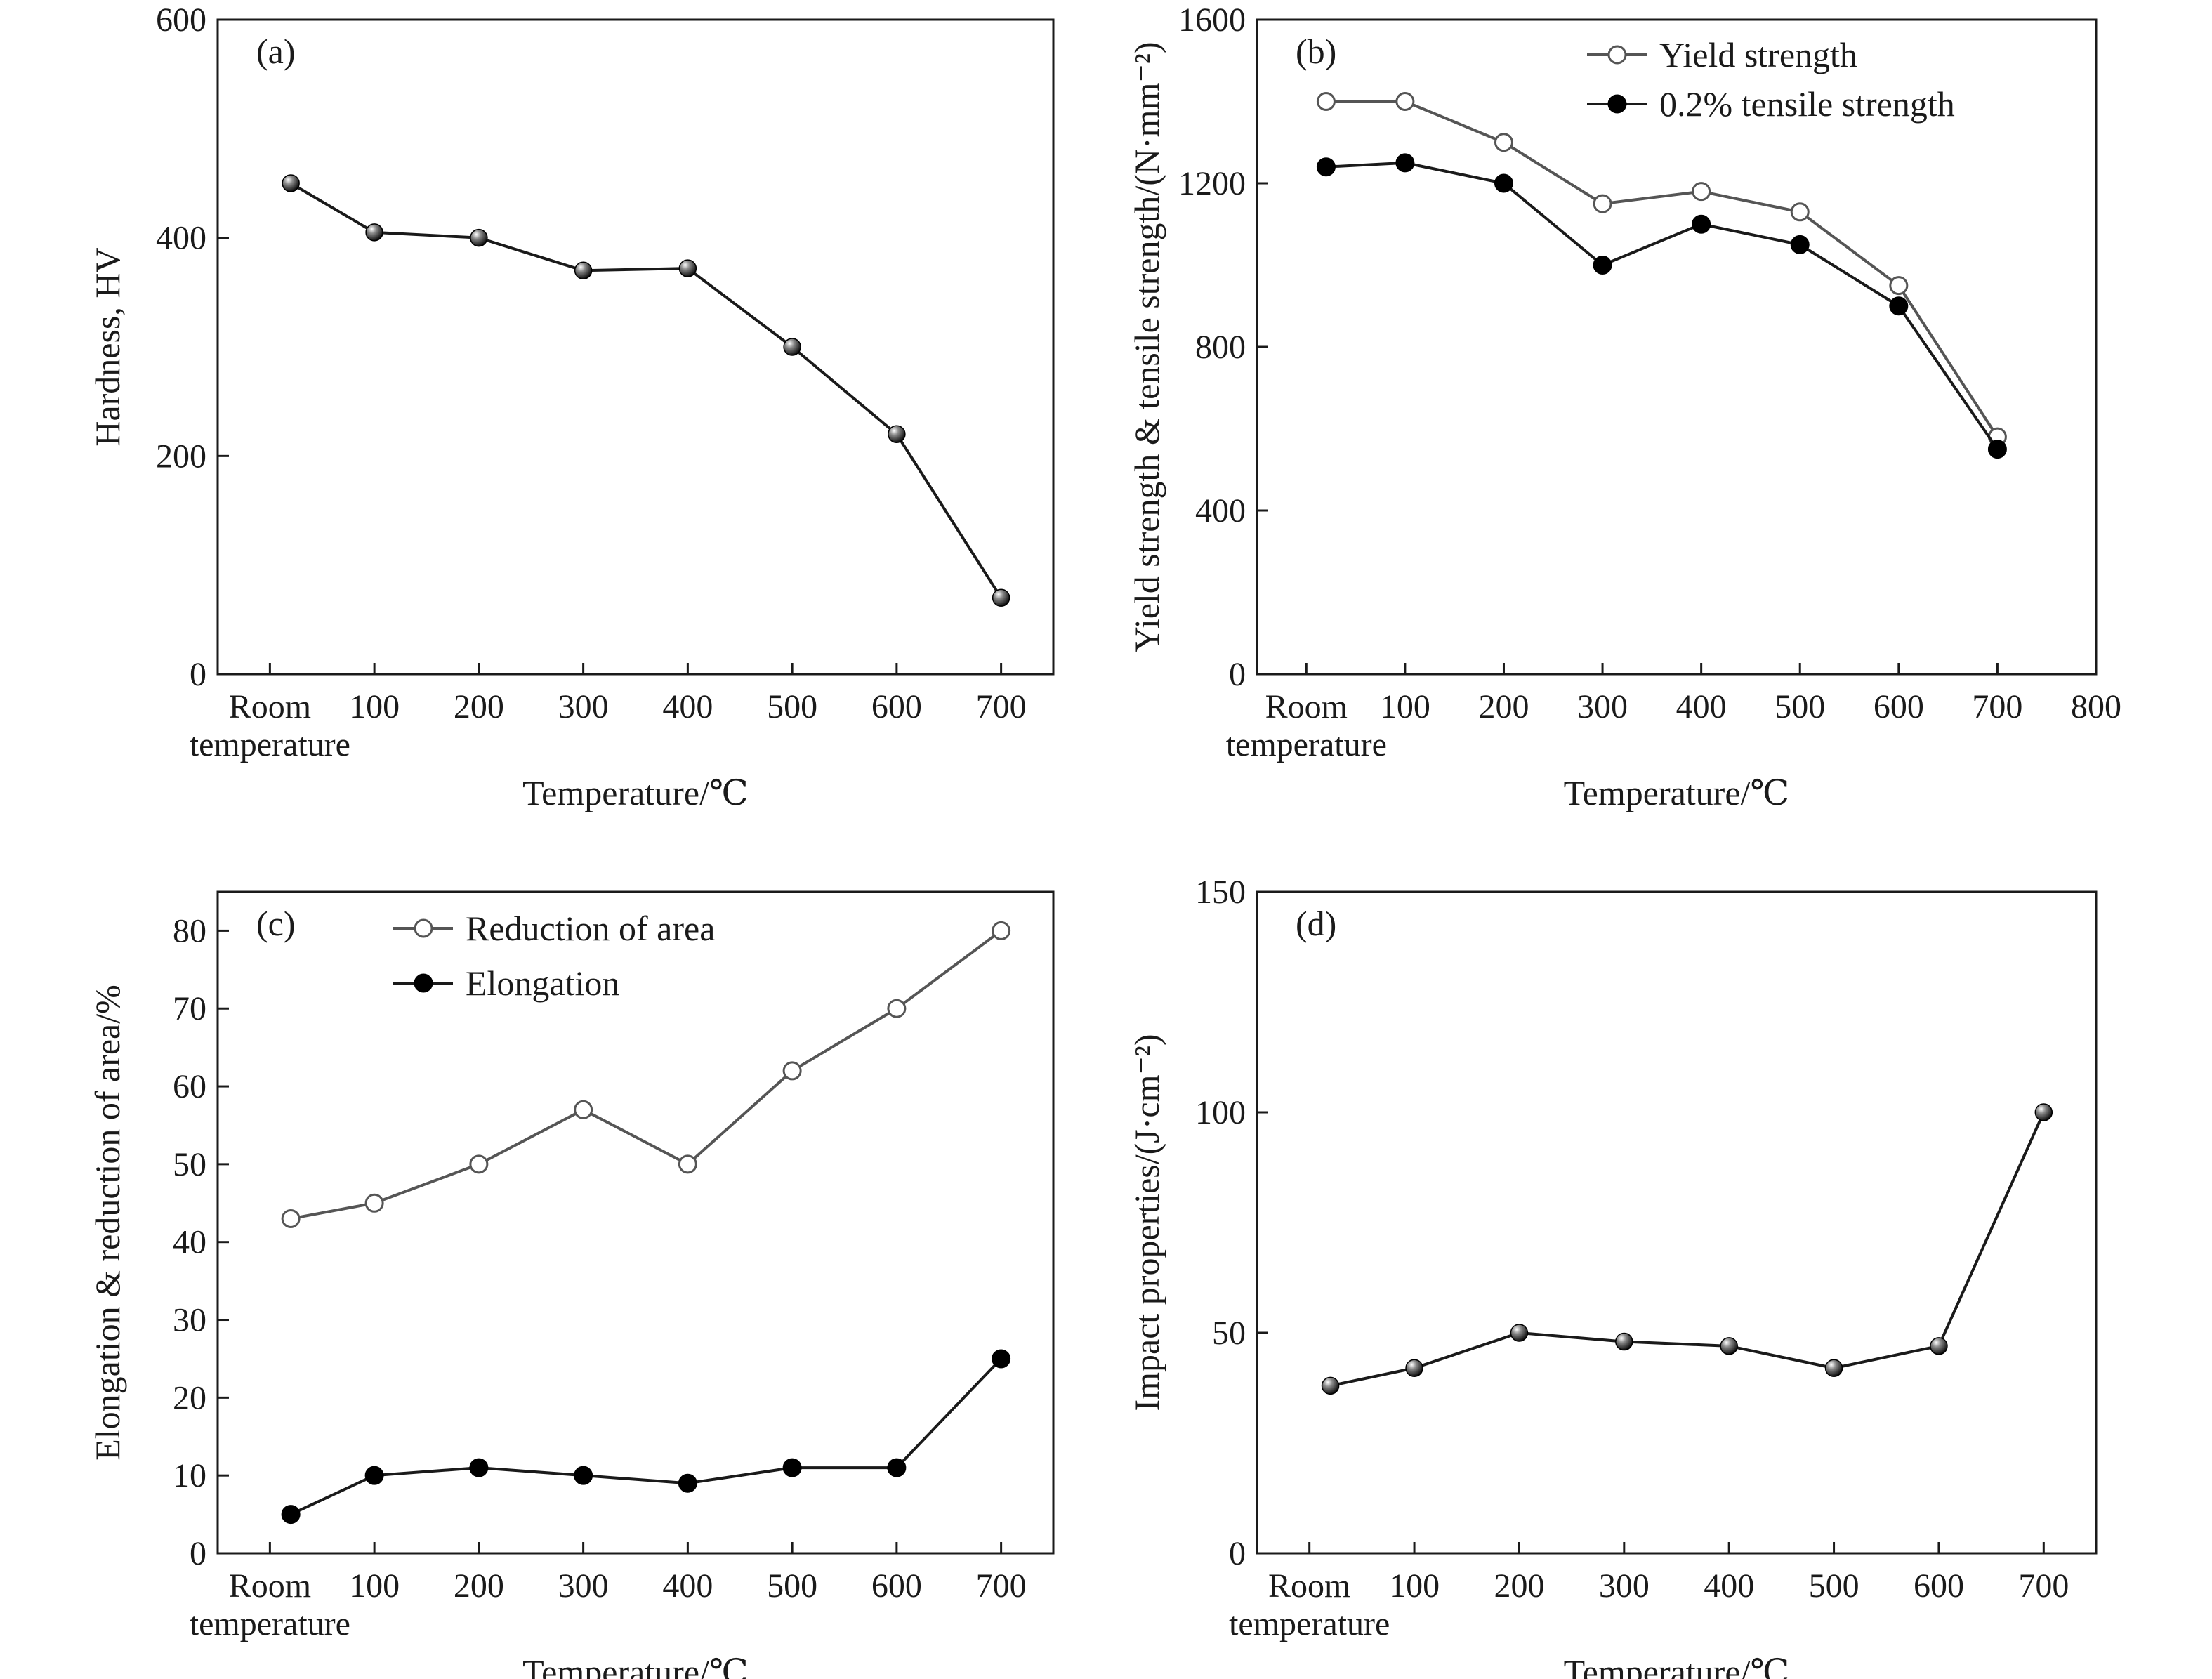  I want to click on legend: Reduction of area Elongation, so click(554, 956).